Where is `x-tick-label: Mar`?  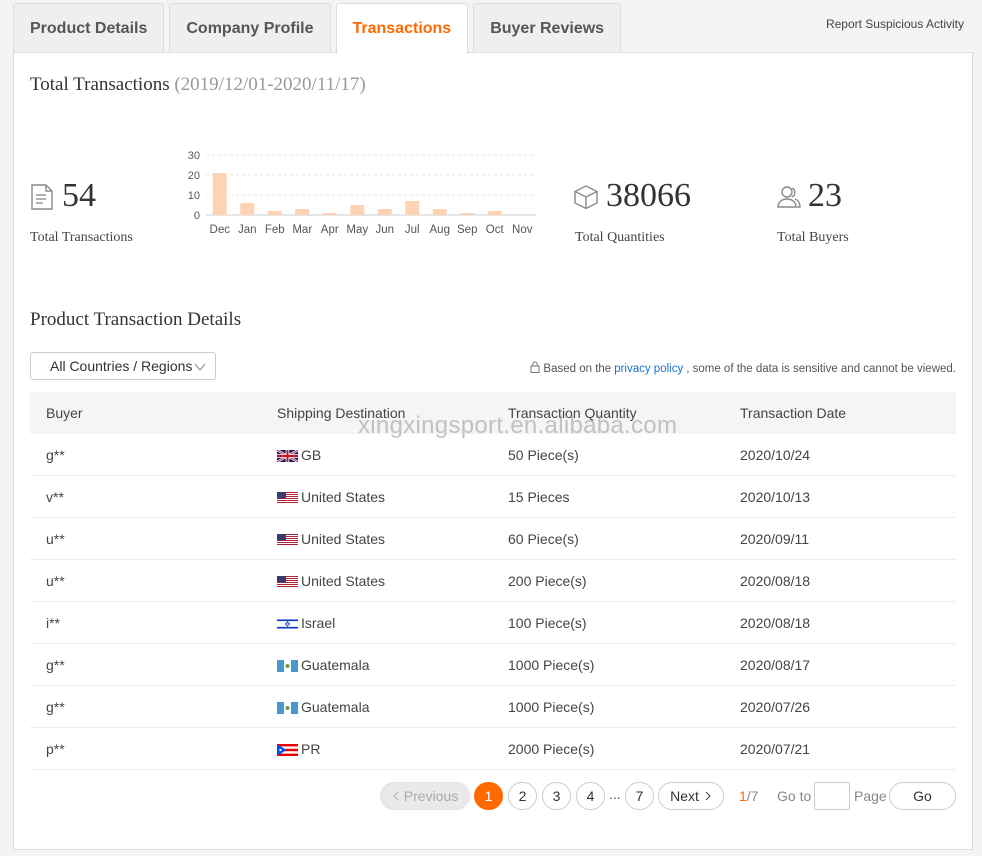 x-tick-label: Mar is located at coordinates (302, 230).